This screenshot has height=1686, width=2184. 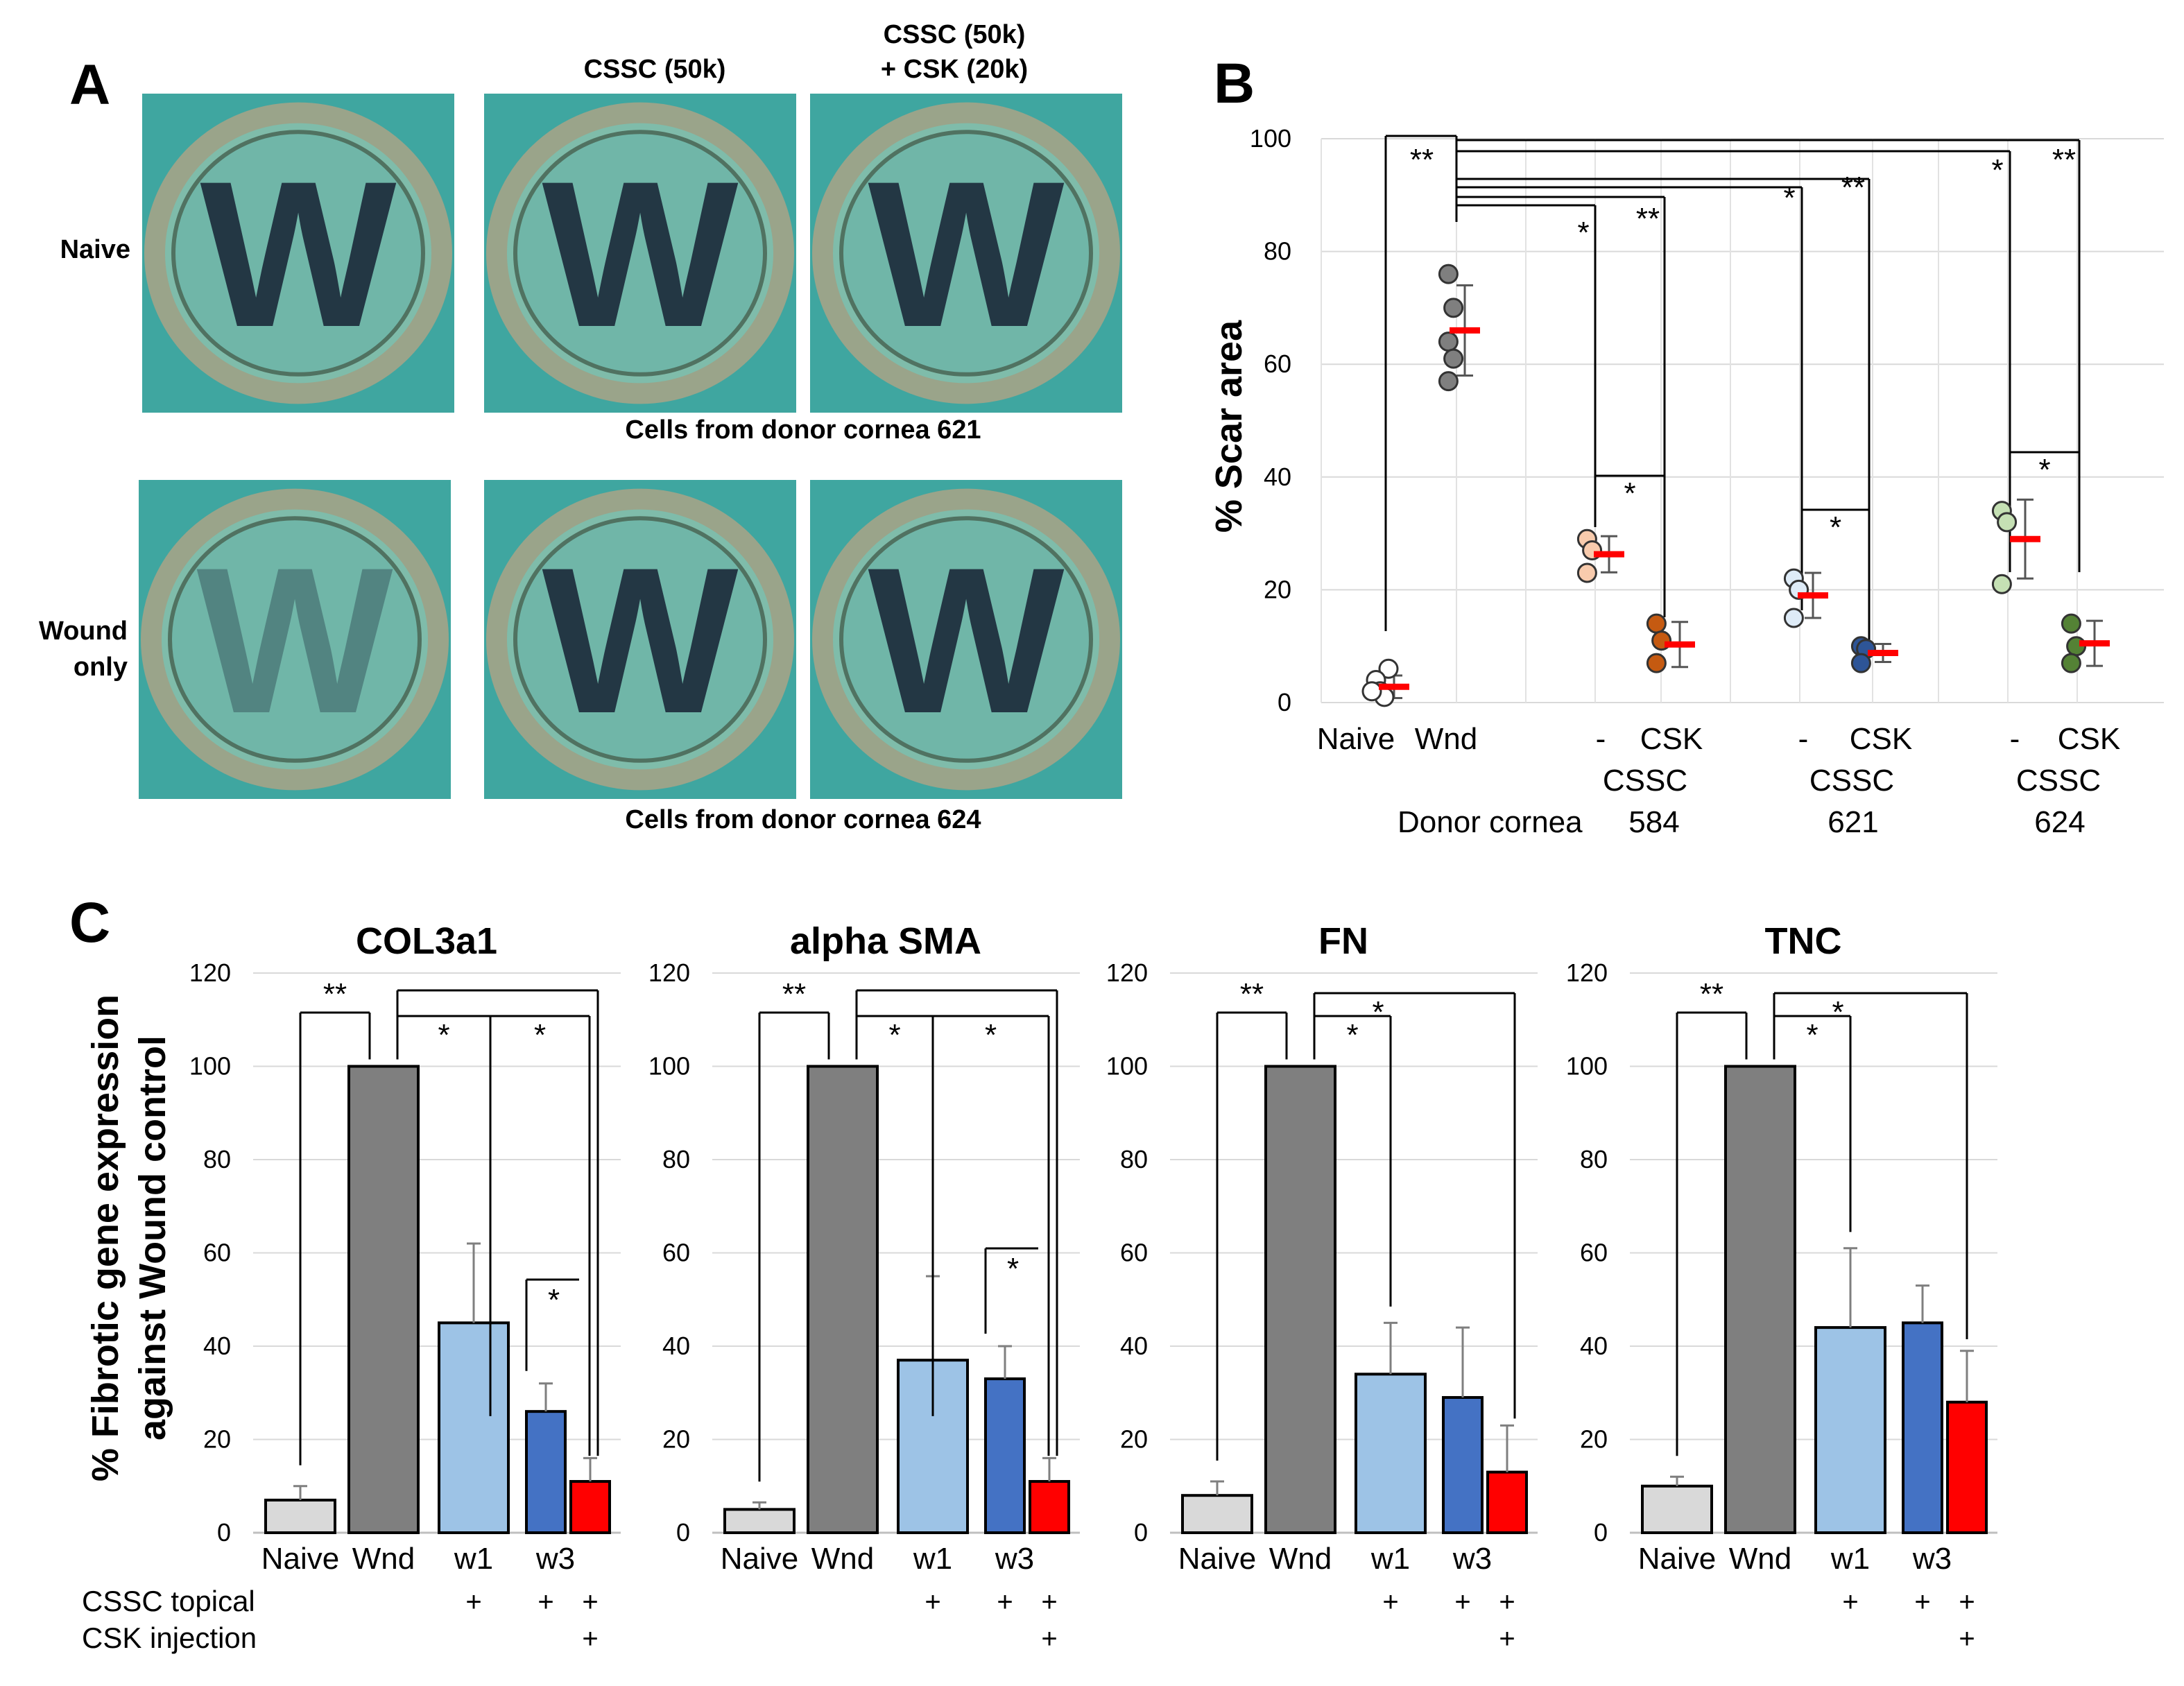 I want to click on photo-naive-cssc-csk: W, so click(x=966, y=254).